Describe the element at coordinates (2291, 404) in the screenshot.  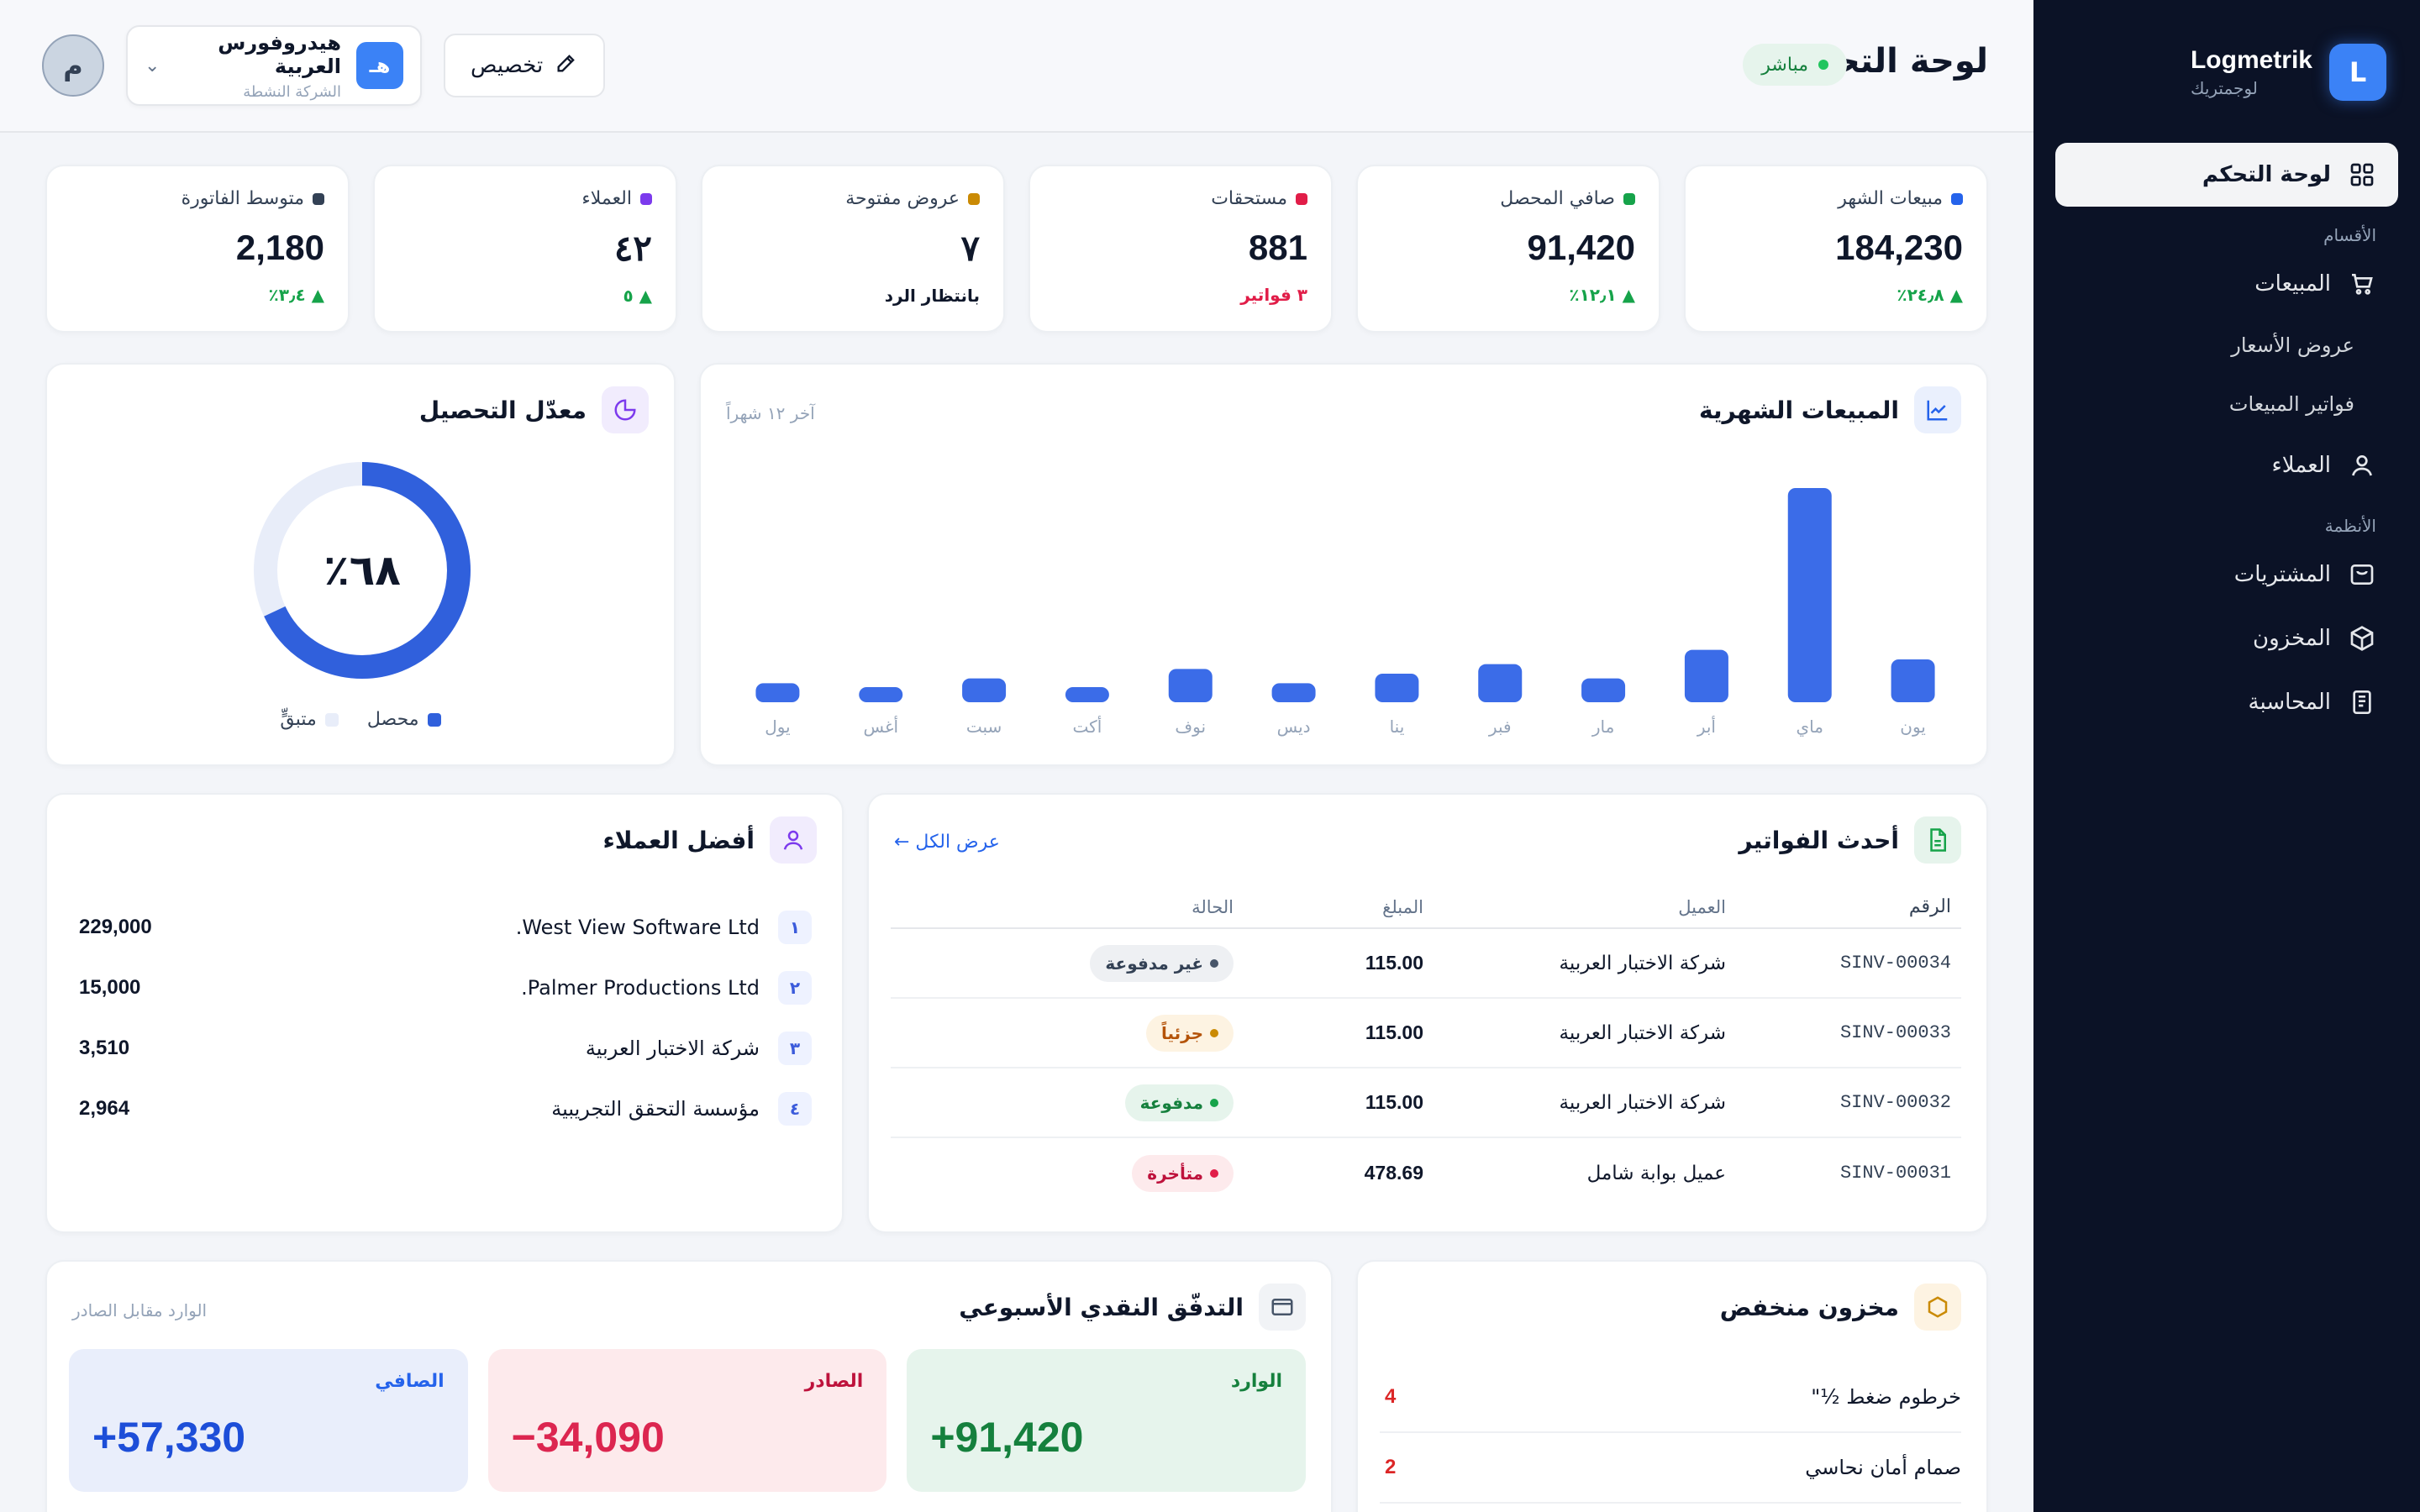
I see `sidebar-item-sales-invoices: فواتير المبيعات` at that location.